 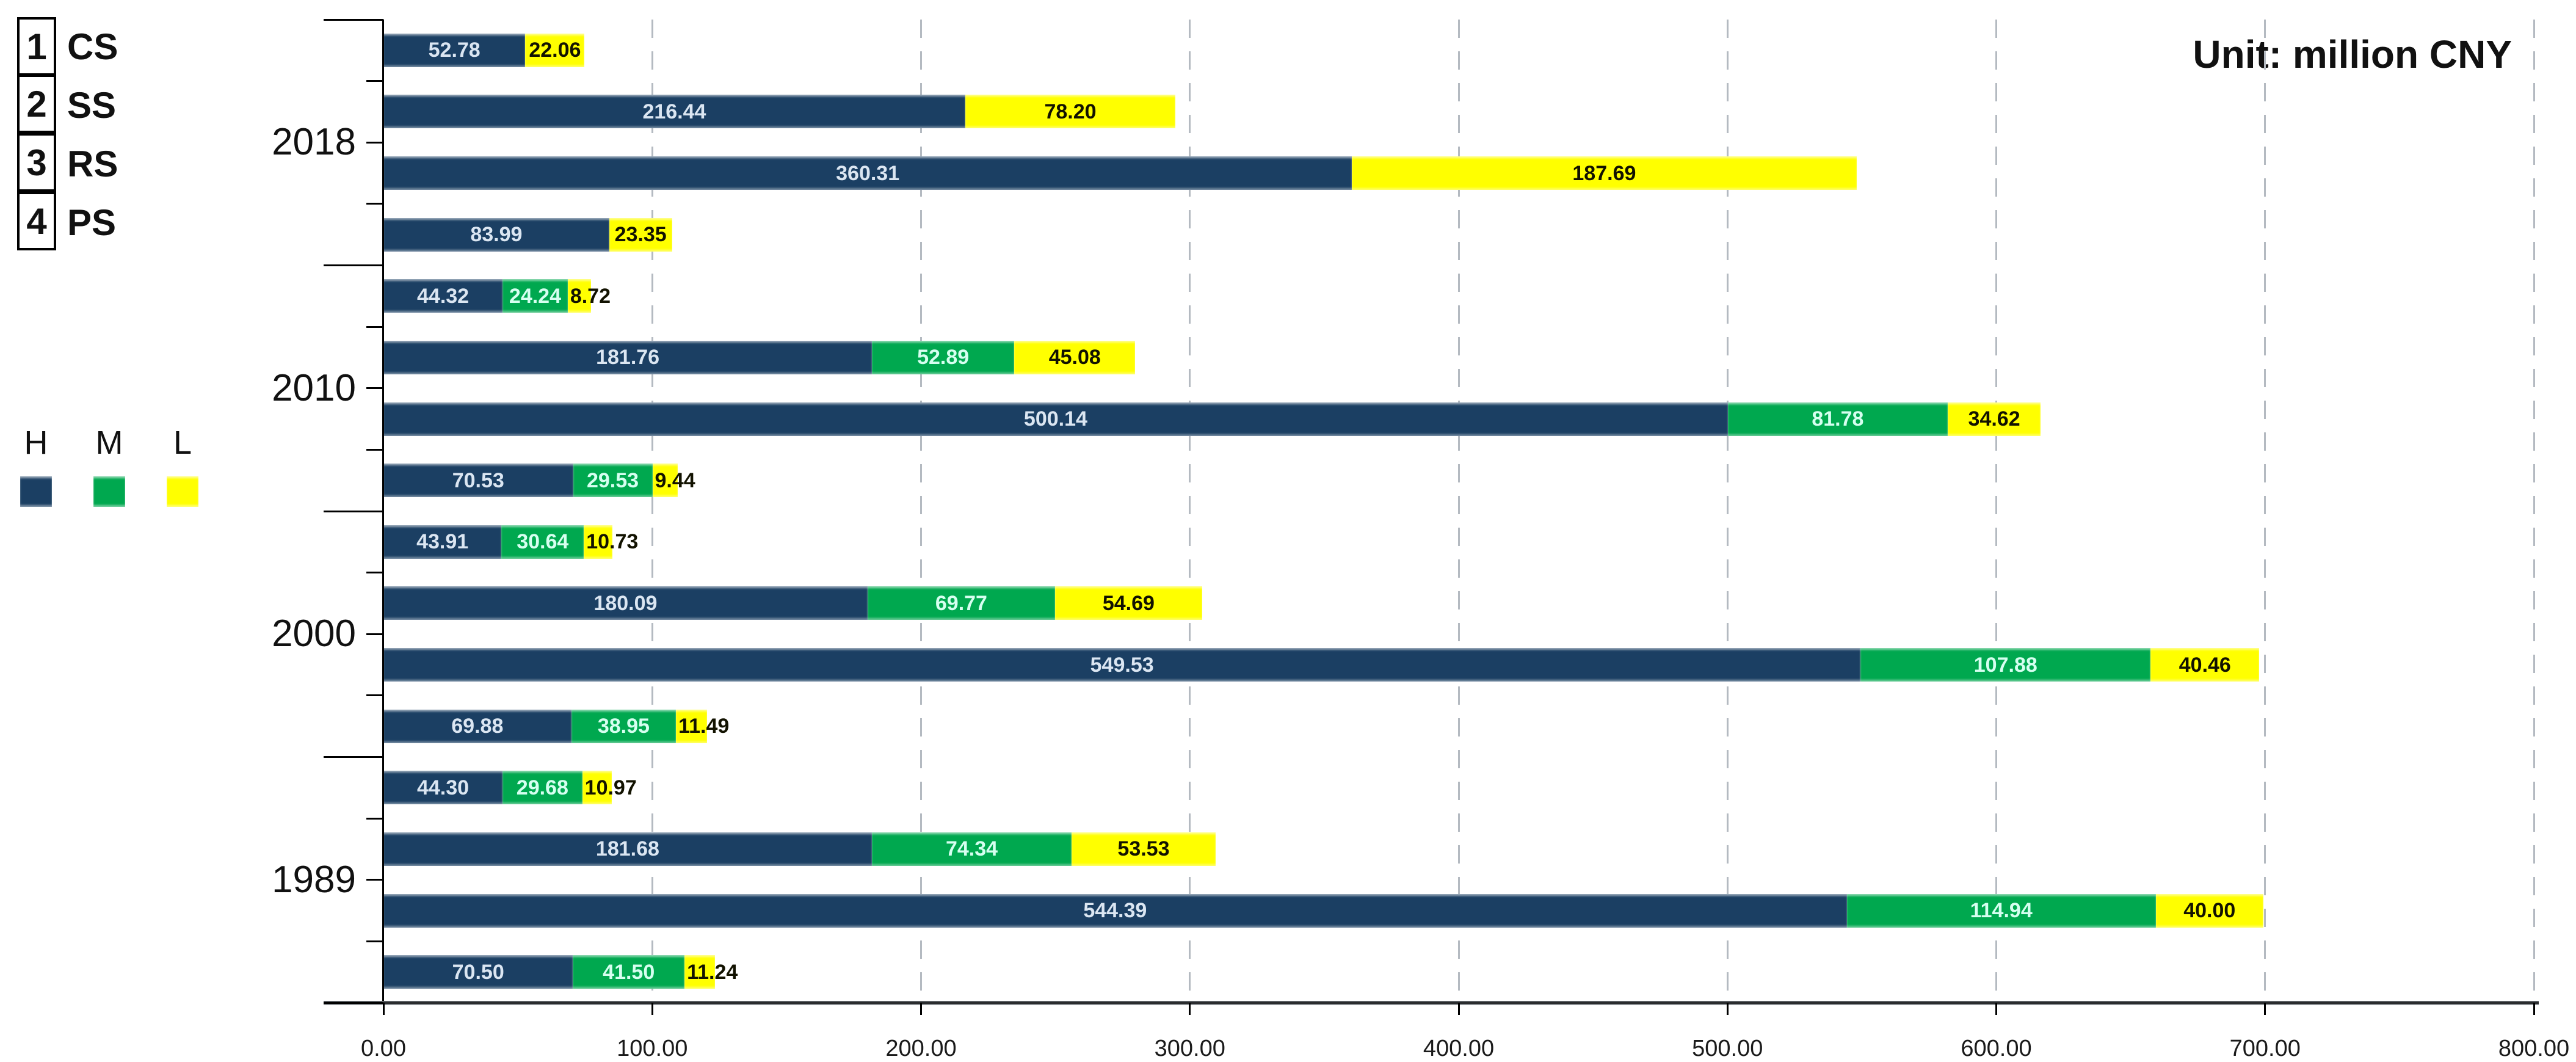 I want to click on bar-row-rs: 500.14 81.78 34.62, so click(x=1212, y=419).